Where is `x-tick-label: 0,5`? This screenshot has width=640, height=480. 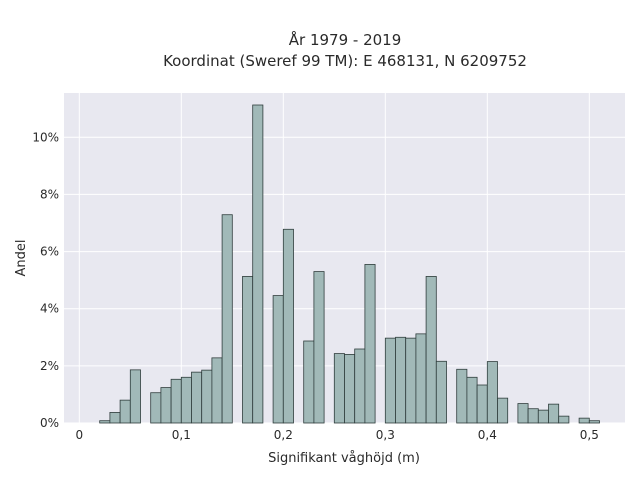
x-tick-label: 0,5 is located at coordinates (589, 435).